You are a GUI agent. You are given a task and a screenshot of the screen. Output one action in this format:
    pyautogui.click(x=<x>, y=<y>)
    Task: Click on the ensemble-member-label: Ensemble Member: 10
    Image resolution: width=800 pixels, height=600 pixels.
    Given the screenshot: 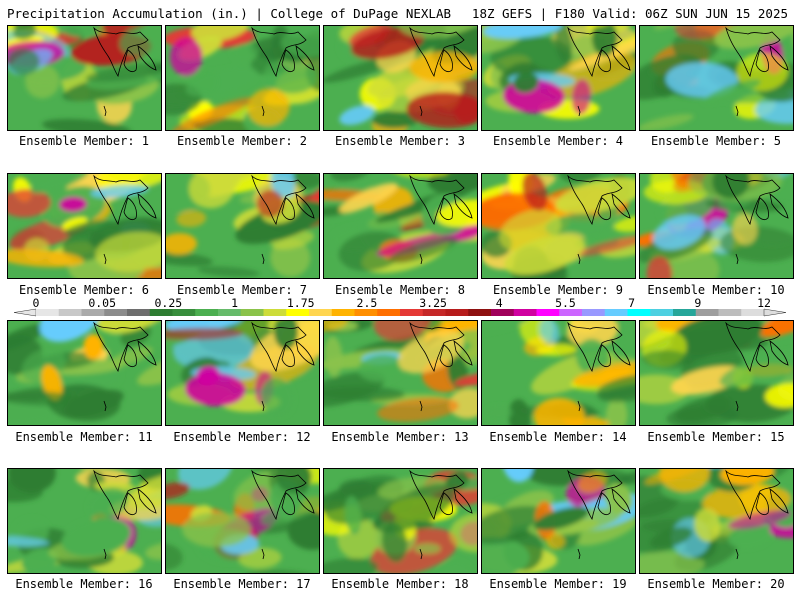 What is the action you would take?
    pyautogui.click(x=716, y=290)
    